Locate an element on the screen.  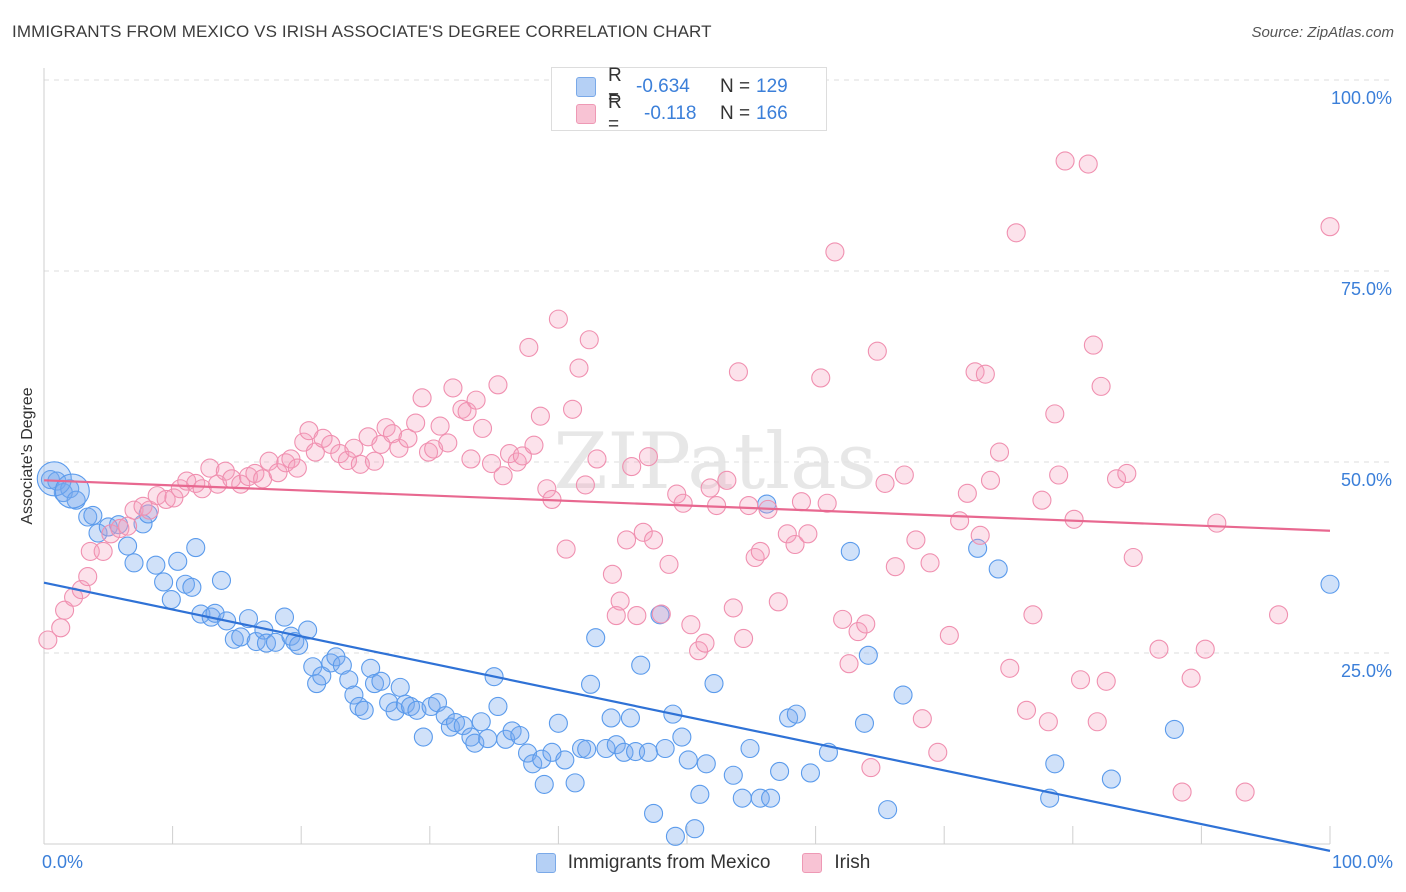
legend-item-irish: Irish is located at coordinates (836, 863).